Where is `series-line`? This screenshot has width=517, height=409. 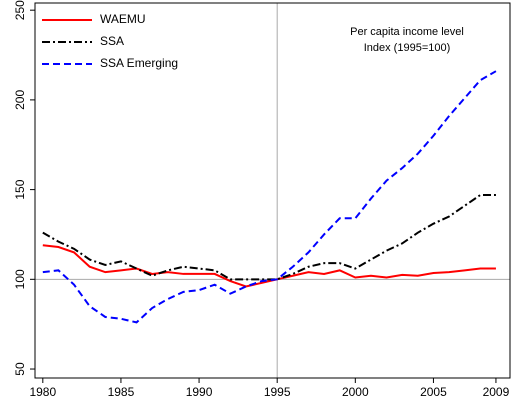
series-line is located at coordinates (269, 266).